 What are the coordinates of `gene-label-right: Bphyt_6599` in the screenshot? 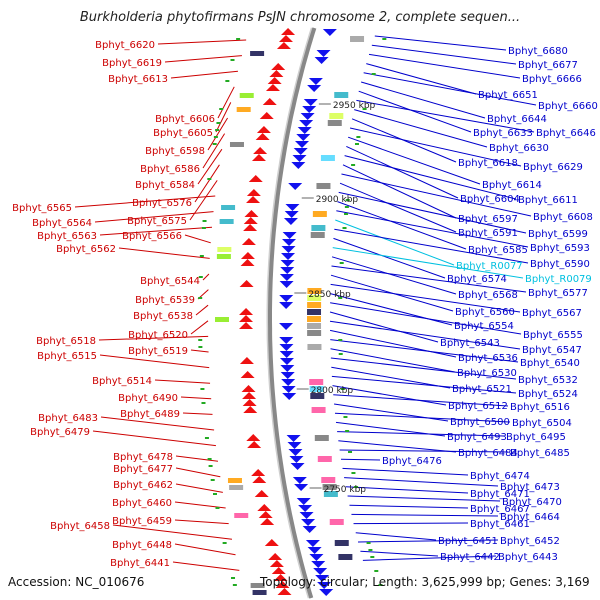 It's located at (558, 234).